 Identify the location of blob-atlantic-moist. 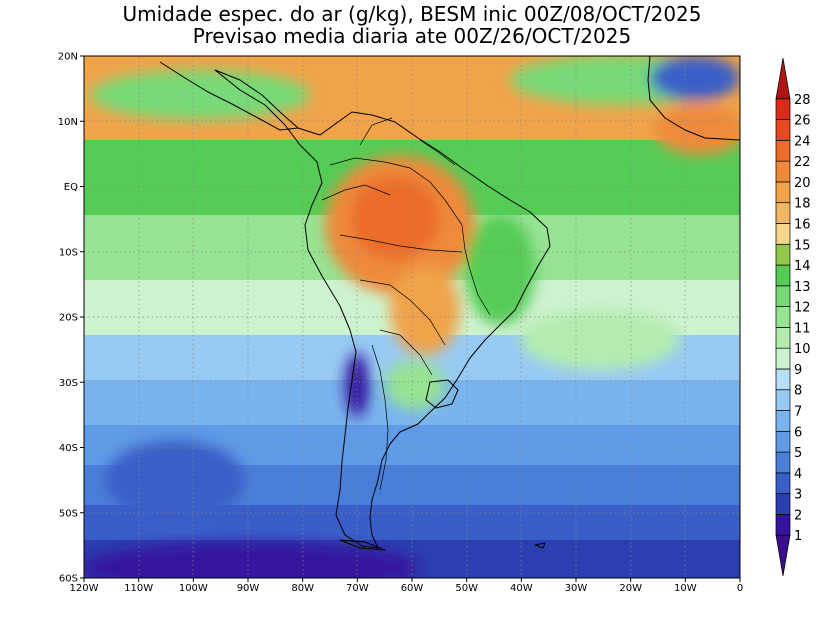
(600, 340).